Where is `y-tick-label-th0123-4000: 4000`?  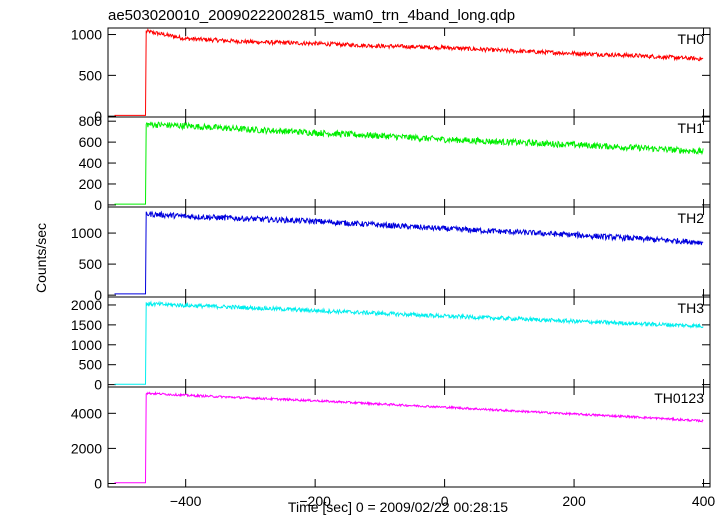
y-tick-label-th0123-4000: 4000 is located at coordinates (86, 413).